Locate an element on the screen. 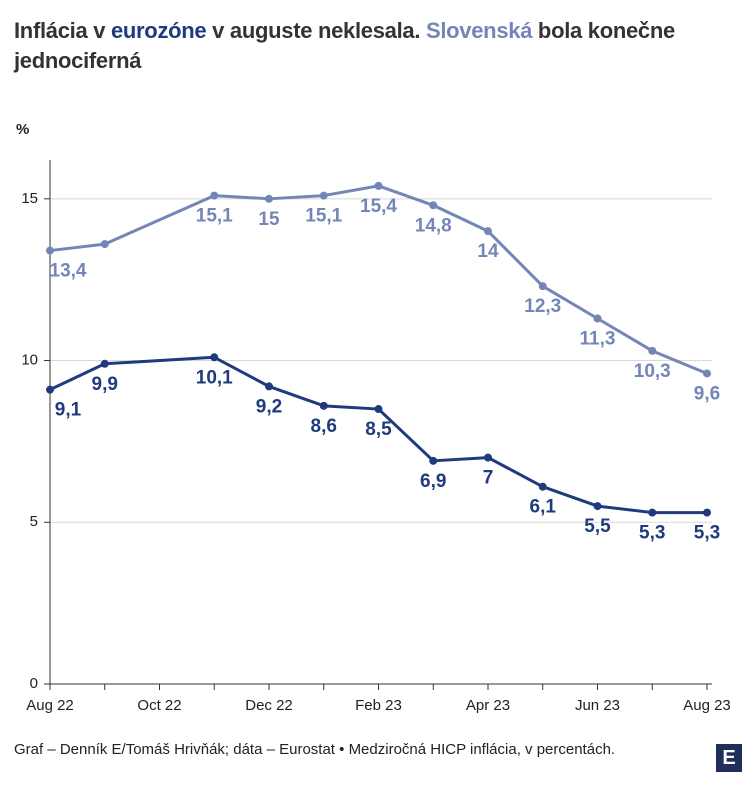 Image resolution: width=756 pixels, height=800 pixels. data-label: 9,1 is located at coordinates (68, 410).